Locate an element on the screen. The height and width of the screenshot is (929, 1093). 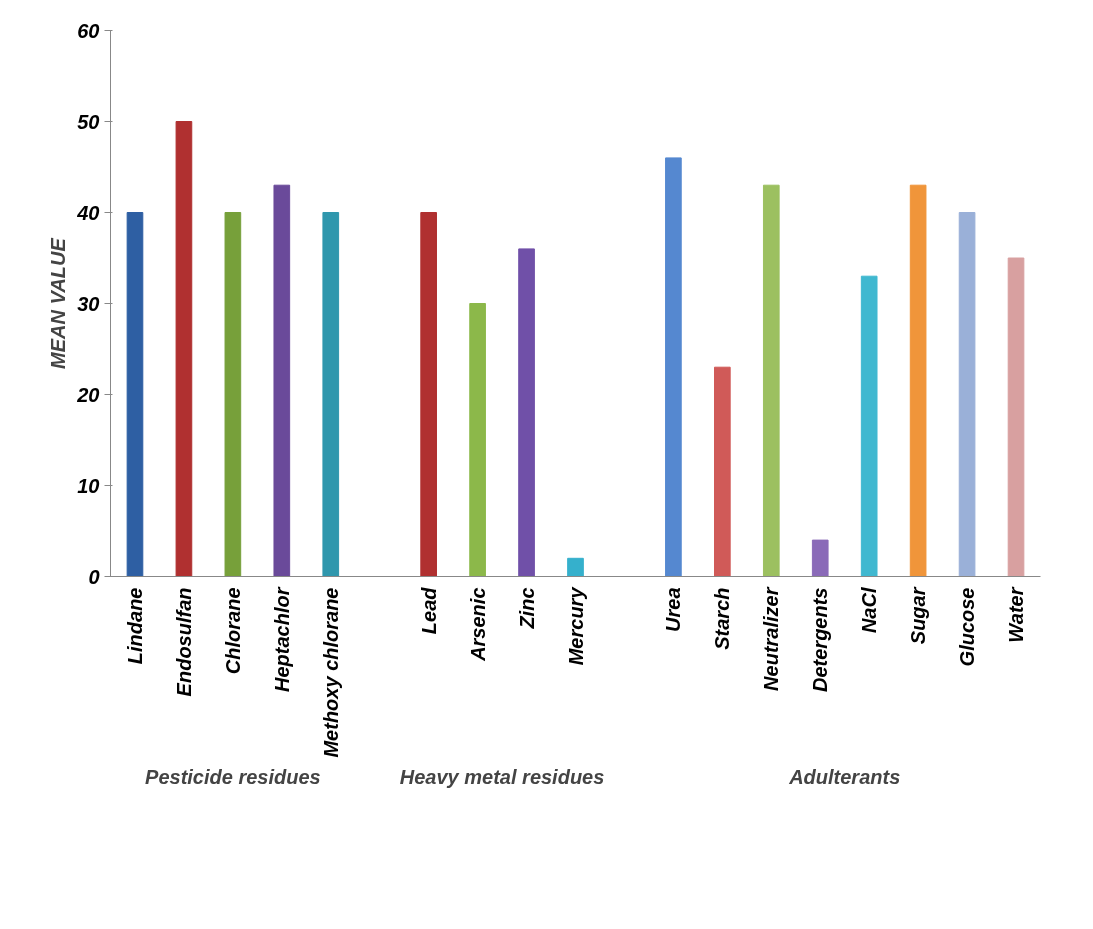
x-tick-label: Heptachlor is located at coordinates (281, 639).